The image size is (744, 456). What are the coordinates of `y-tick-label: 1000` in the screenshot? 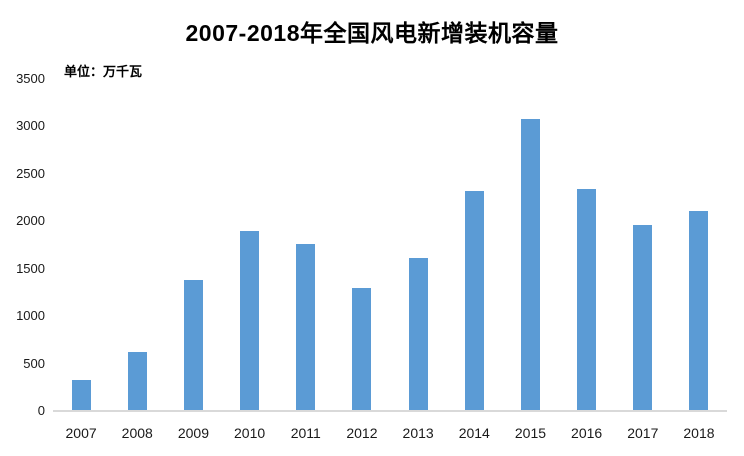 It's located at (30, 316).